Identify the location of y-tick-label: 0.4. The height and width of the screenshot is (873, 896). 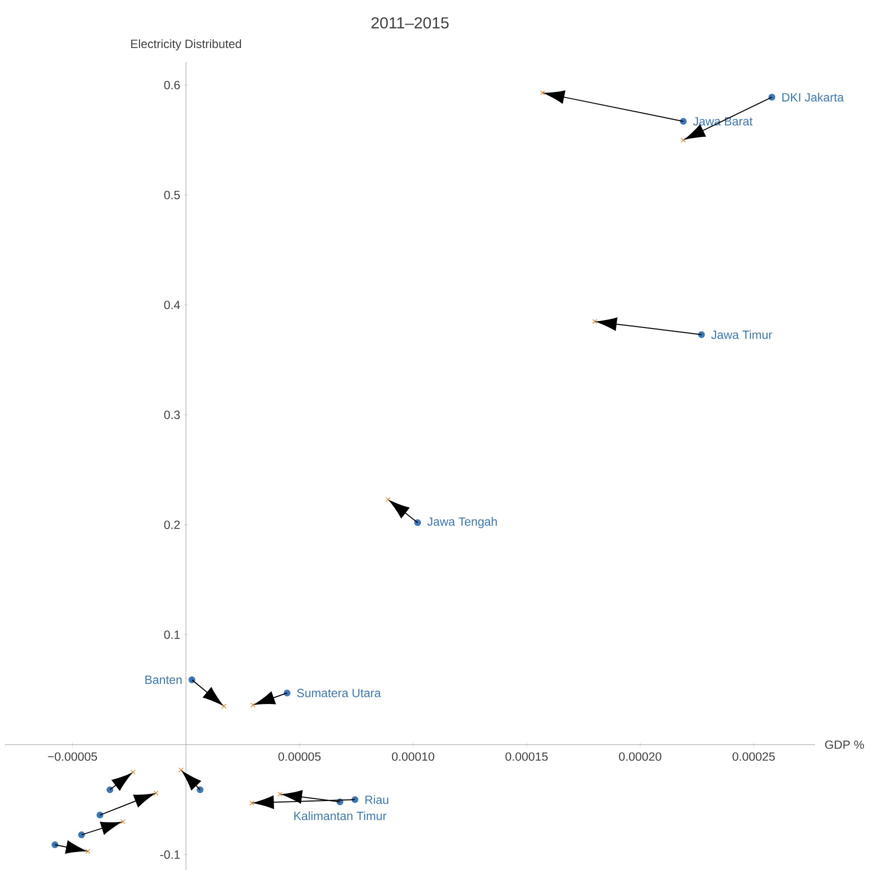
(172, 305).